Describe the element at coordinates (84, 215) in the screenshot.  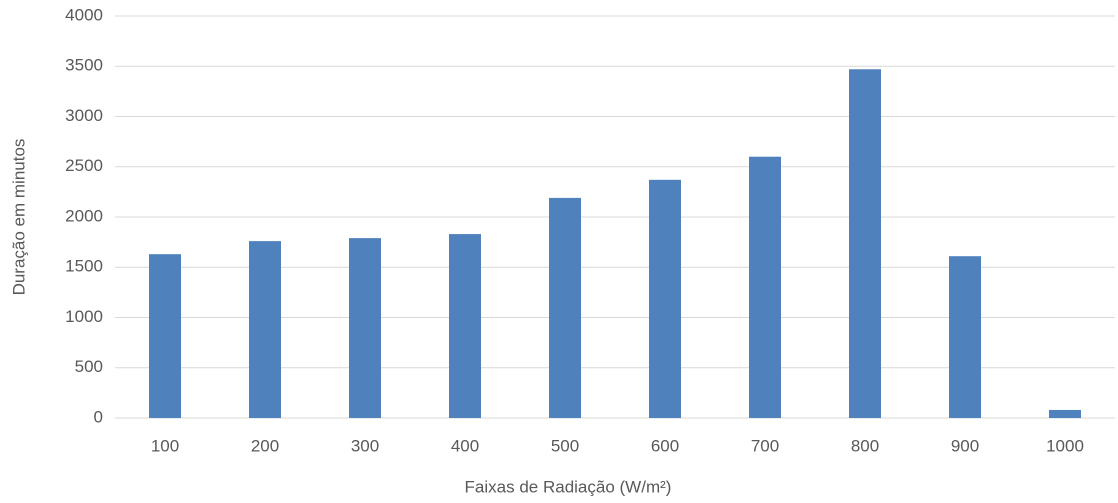
I see `y-tick-label: 2000` at that location.